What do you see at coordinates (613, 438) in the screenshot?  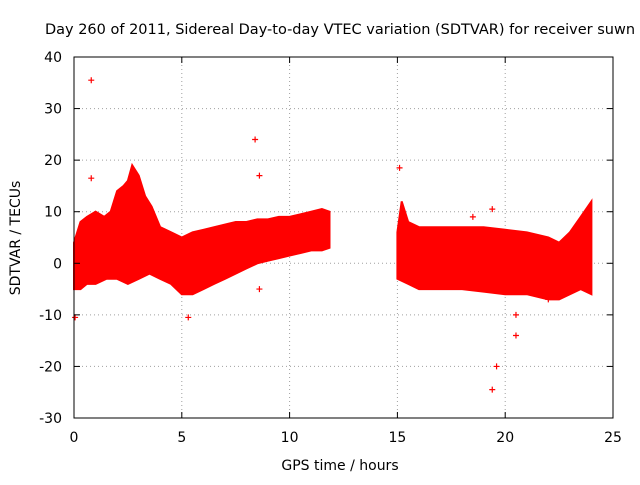 I see `x-tick-label: 25` at bounding box center [613, 438].